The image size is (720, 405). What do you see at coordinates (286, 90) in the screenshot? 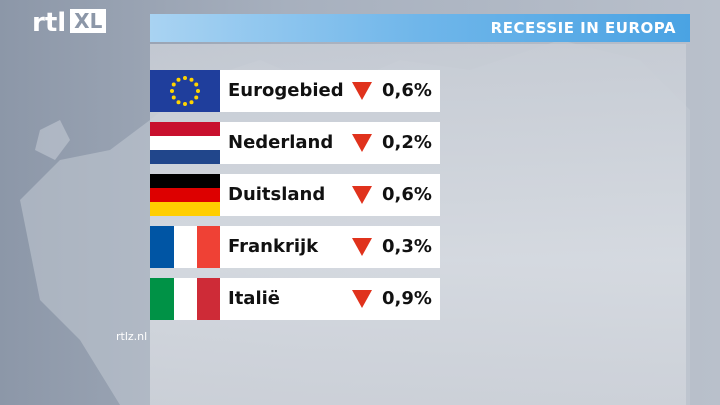
I see `country: Eurogebied` at bounding box center [286, 90].